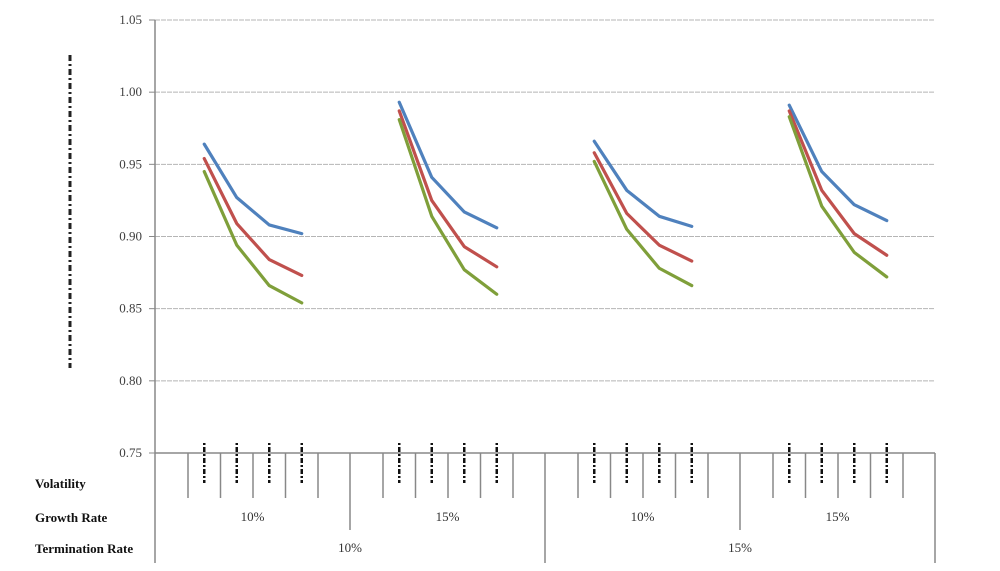 The height and width of the screenshot is (571, 1000). Describe the element at coordinates (130, 163) in the screenshot. I see `y-tick-label: 0.95` at that location.